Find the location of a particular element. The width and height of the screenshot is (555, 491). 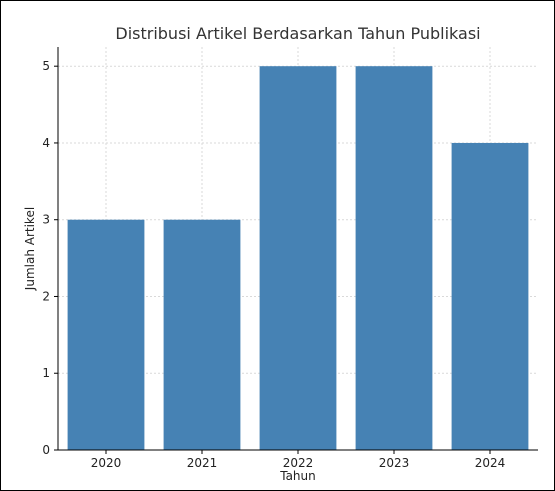

bar-2021 is located at coordinates (202, 334).